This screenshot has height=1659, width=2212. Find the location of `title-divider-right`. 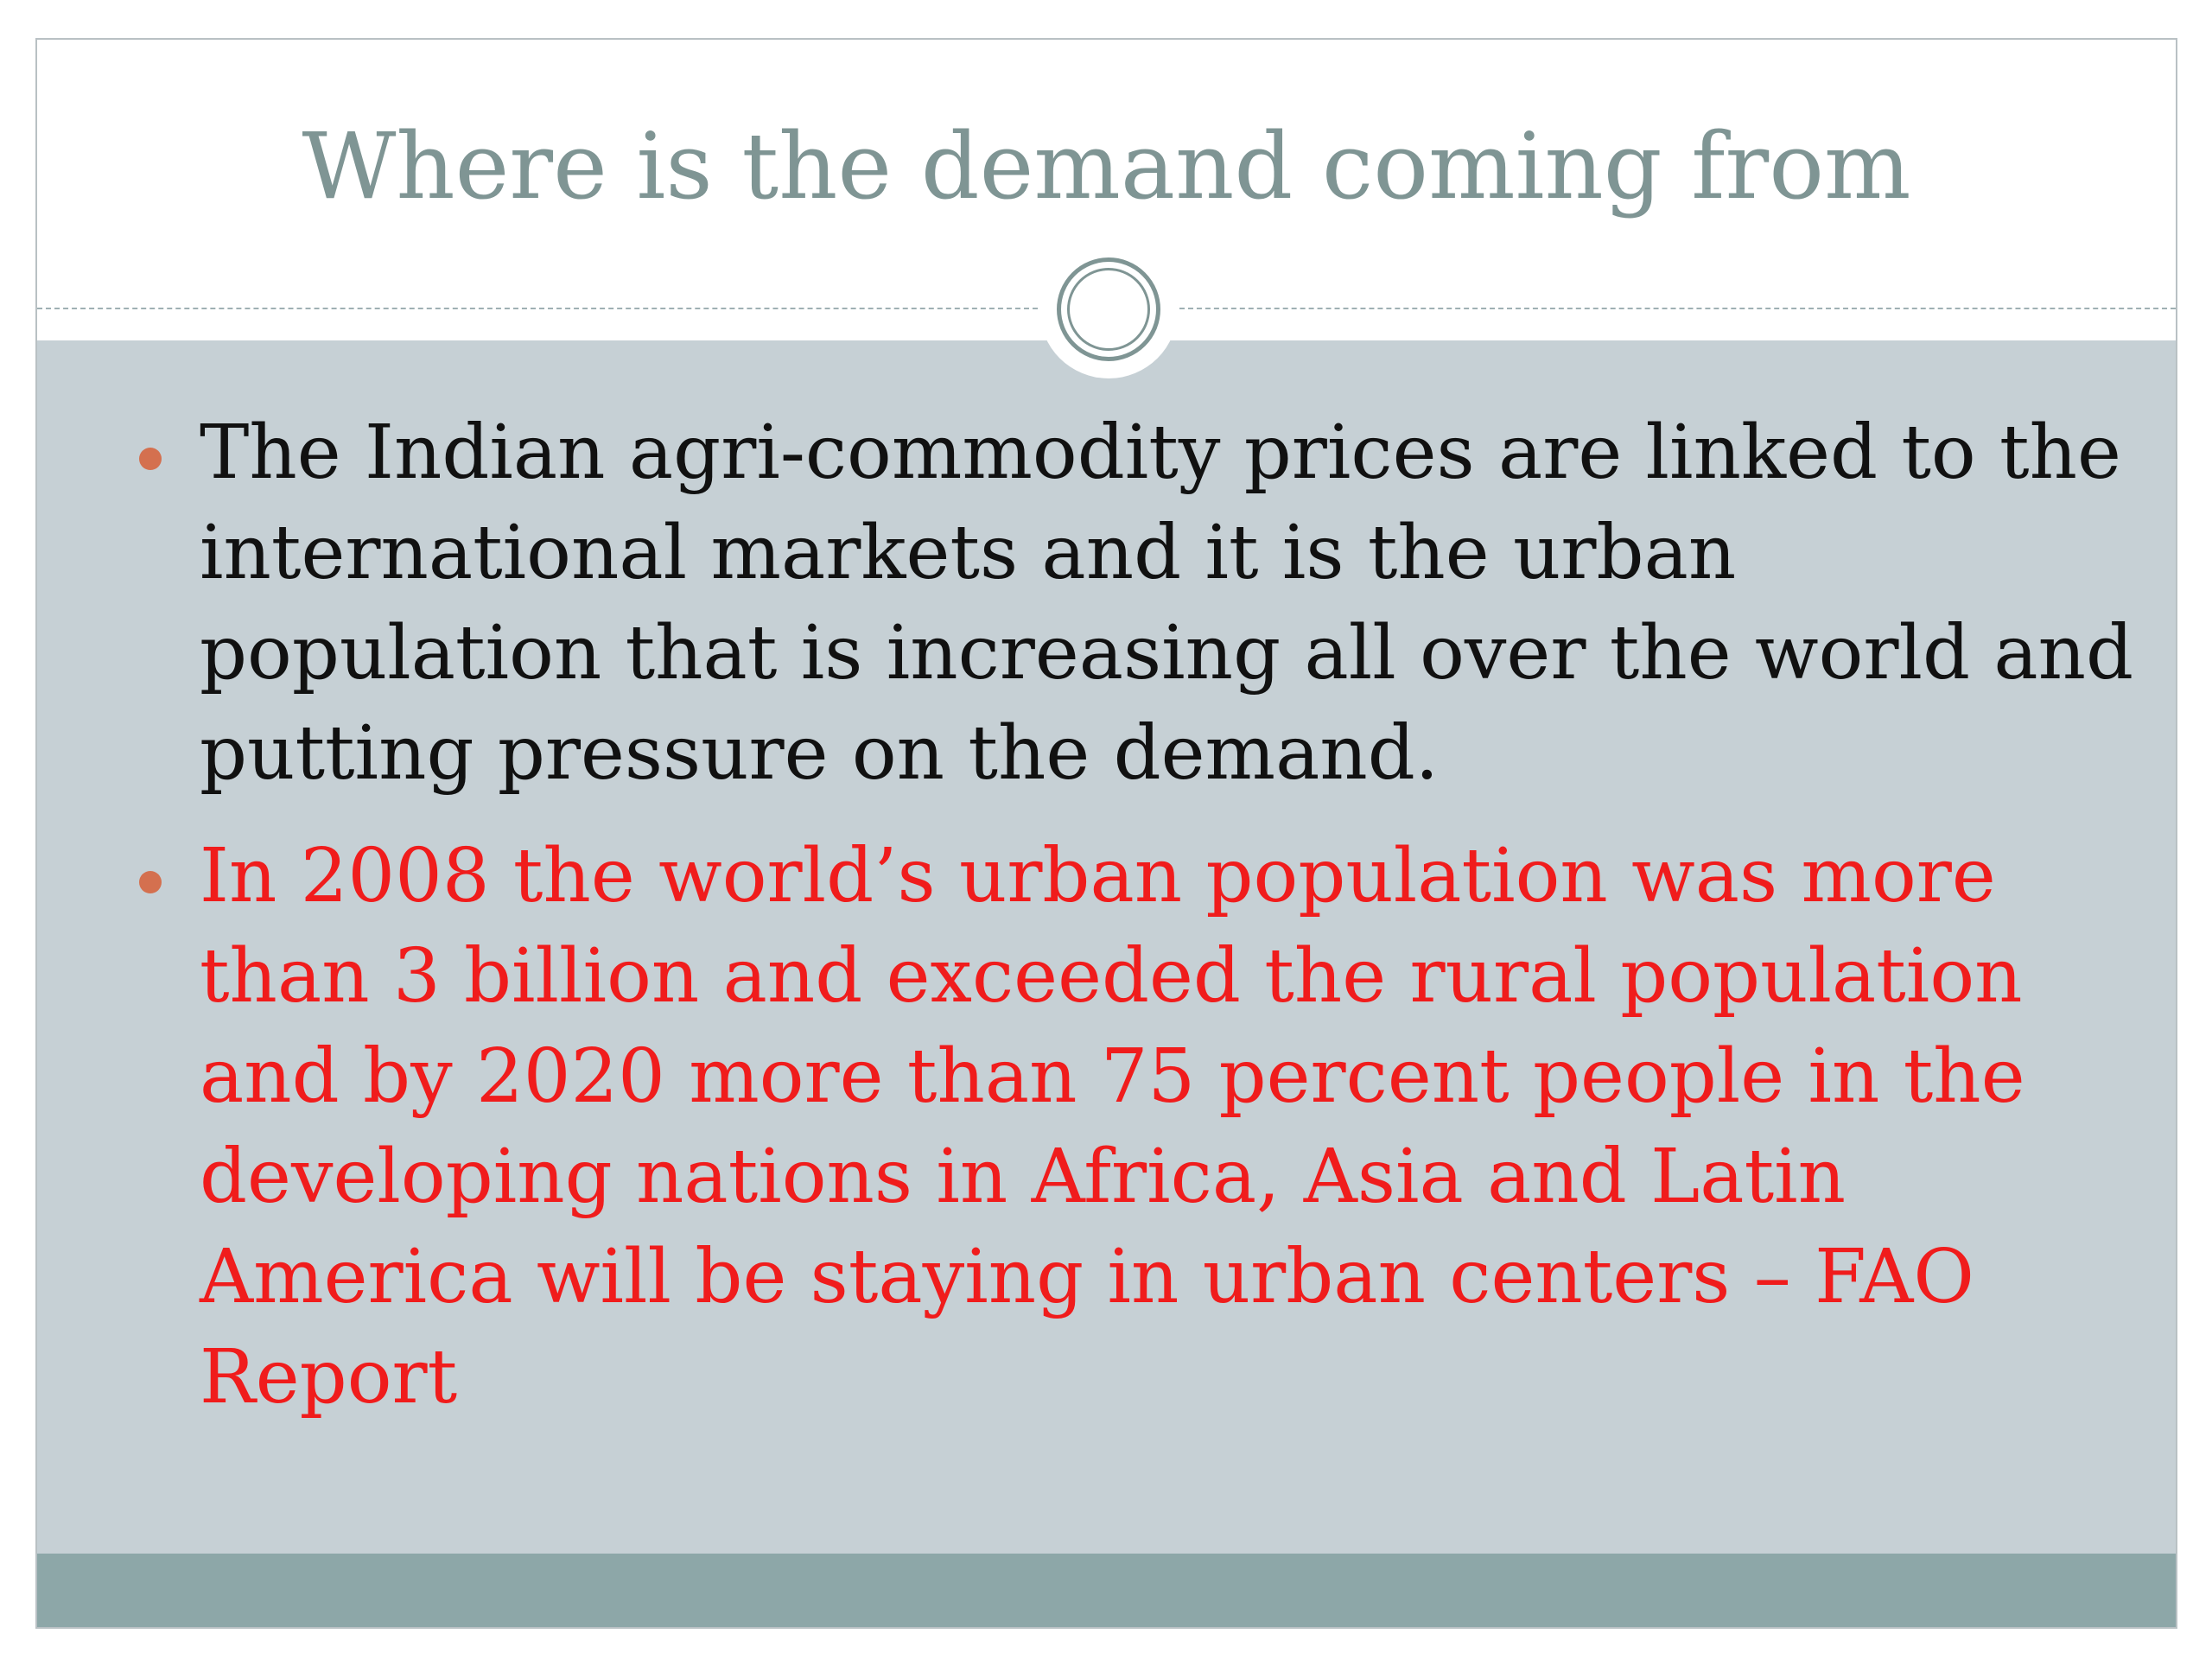

title-divider-right is located at coordinates (1677, 308).